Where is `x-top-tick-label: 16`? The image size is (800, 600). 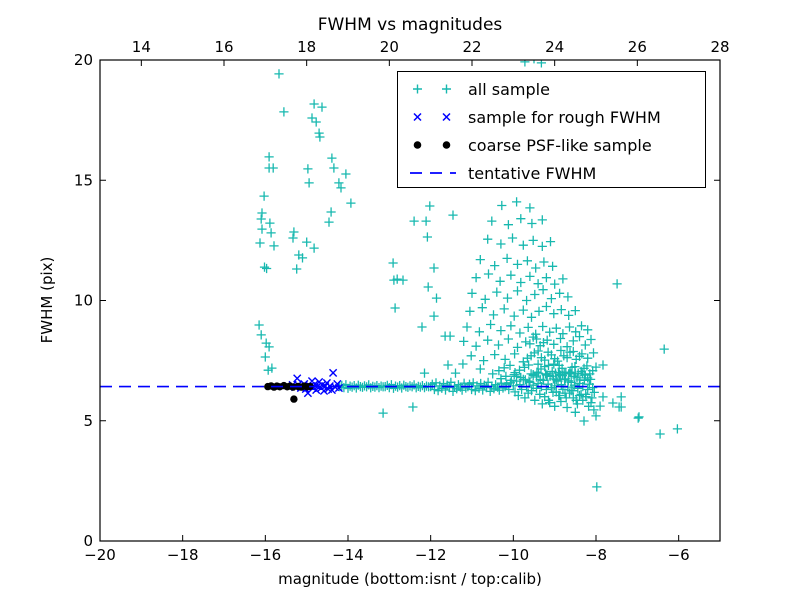
x-top-tick-label: 16 is located at coordinates (223, 47).